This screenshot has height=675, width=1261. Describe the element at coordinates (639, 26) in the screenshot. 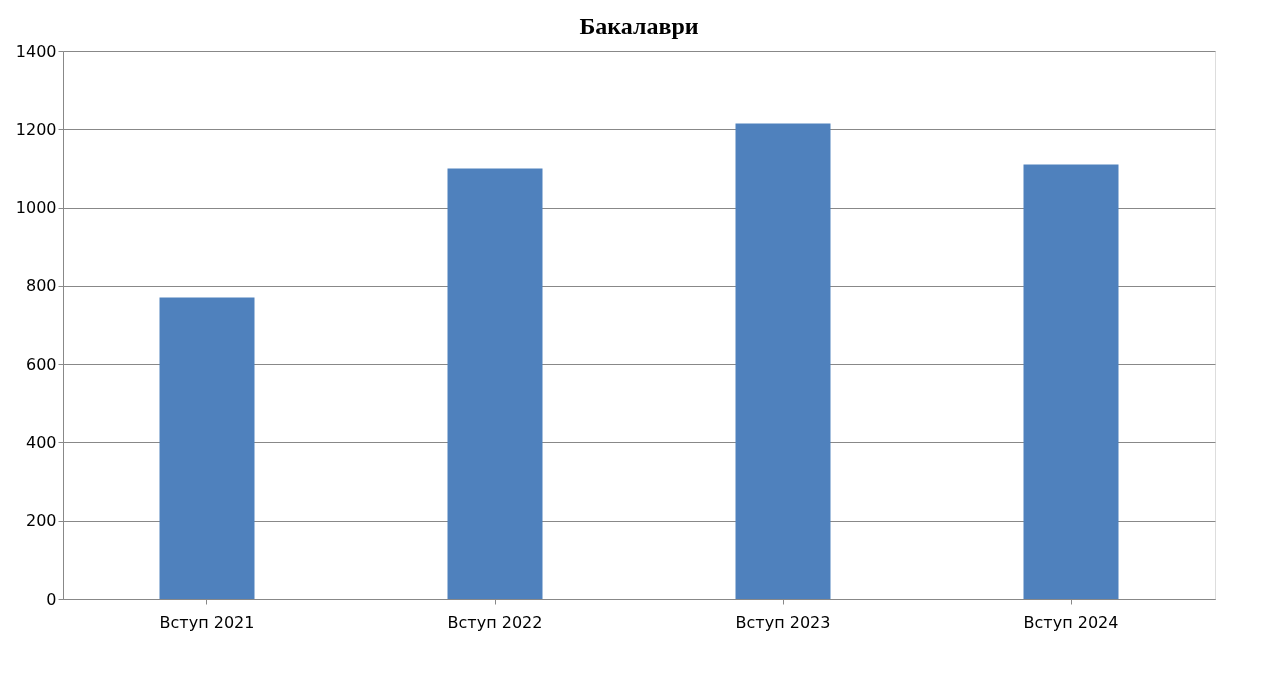

I see `chart-title: Бакалаври` at that location.